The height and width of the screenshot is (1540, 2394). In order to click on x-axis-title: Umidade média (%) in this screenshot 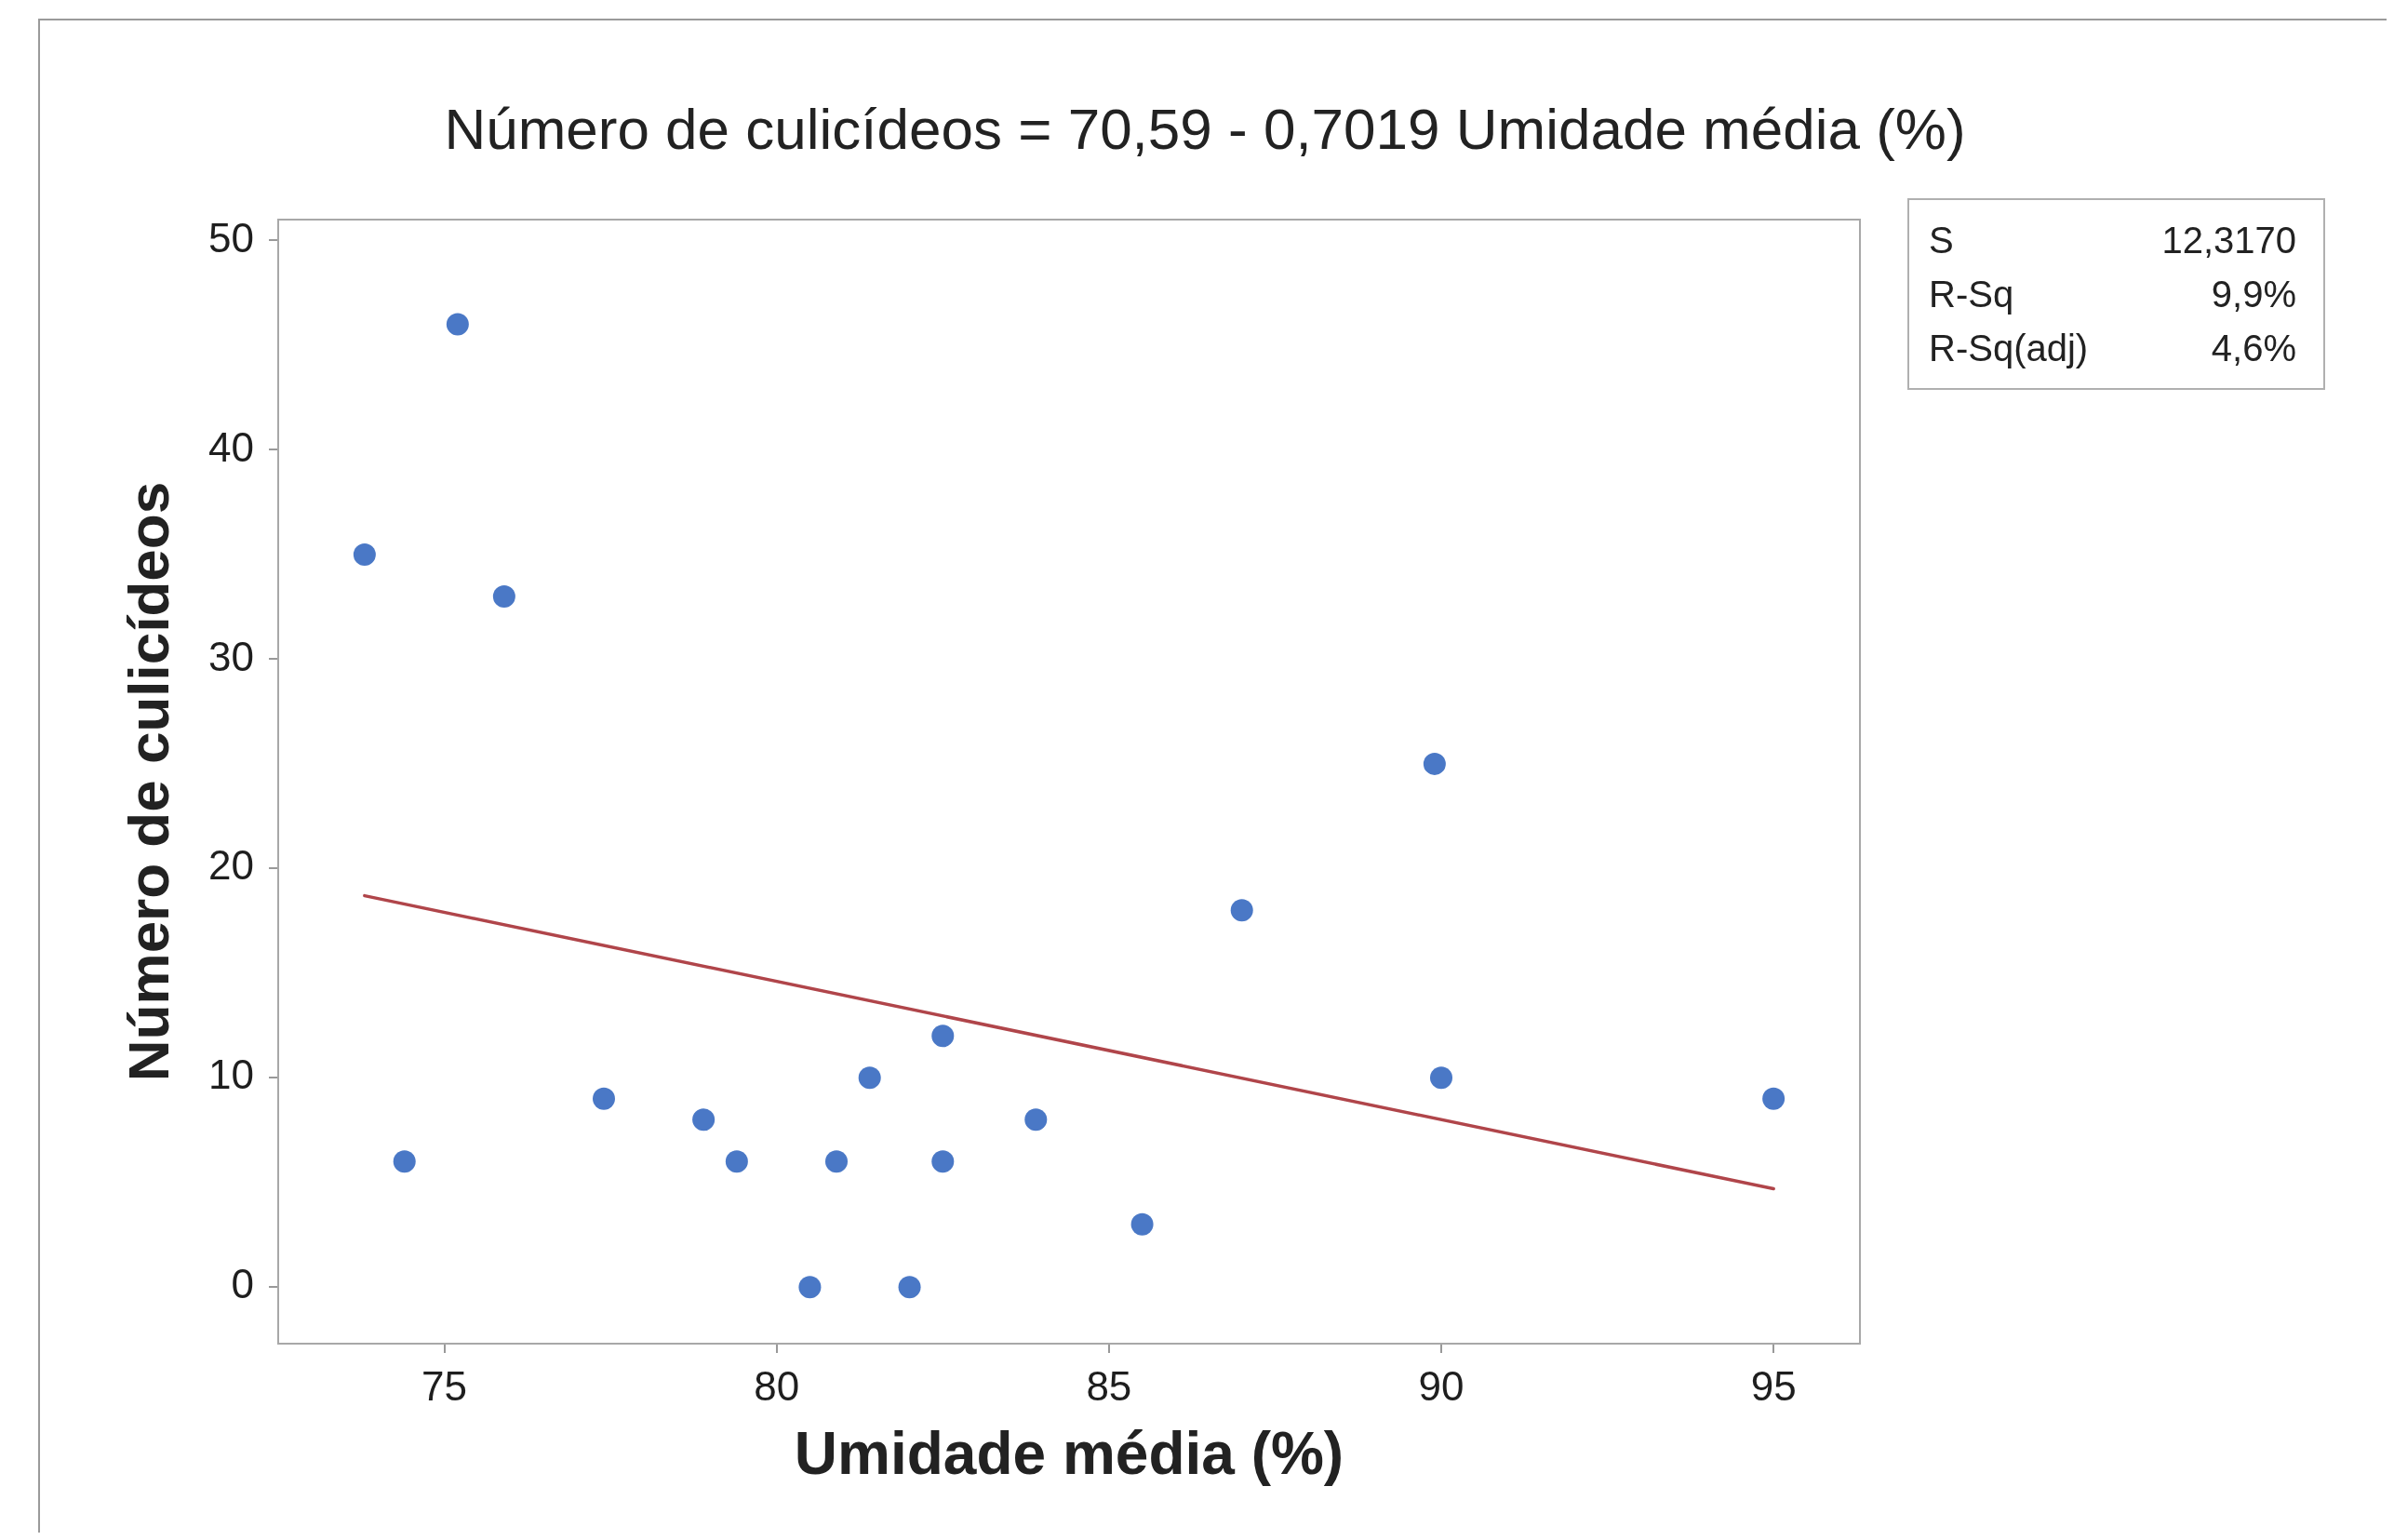, I will do `click(1069, 1454)`.